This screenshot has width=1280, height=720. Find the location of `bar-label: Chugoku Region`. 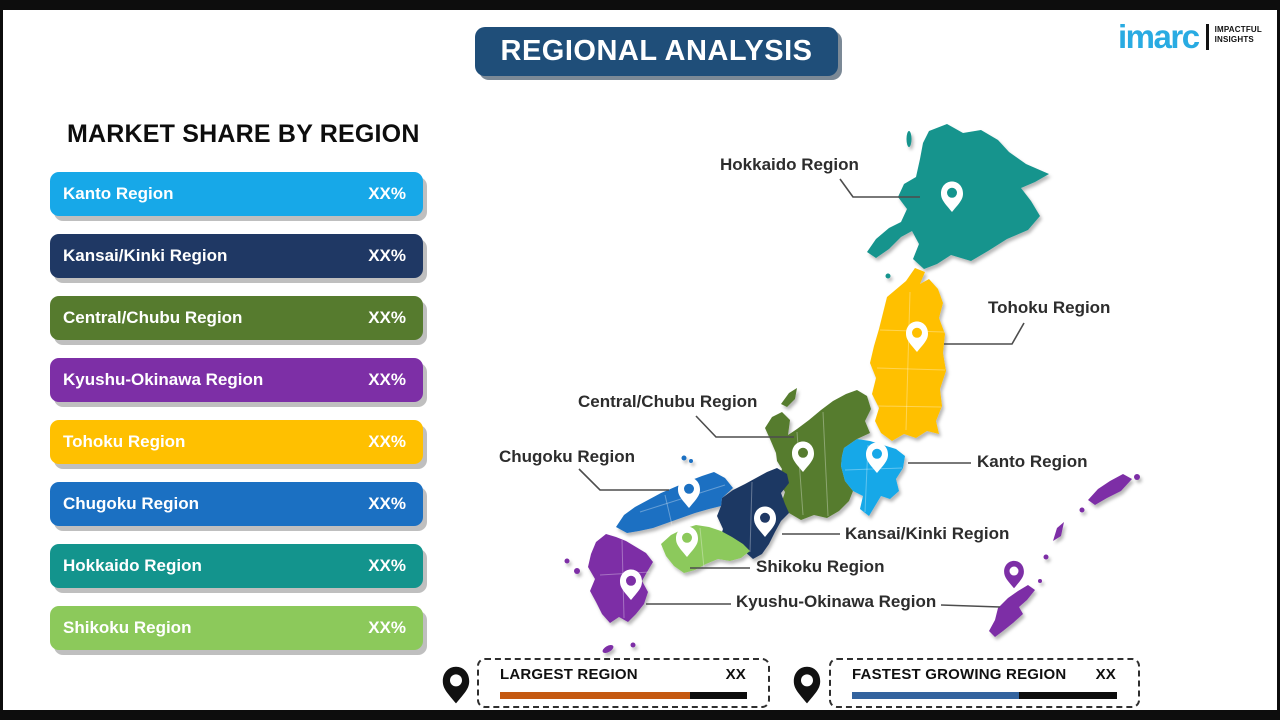

bar-label: Chugoku Region is located at coordinates (131, 503).